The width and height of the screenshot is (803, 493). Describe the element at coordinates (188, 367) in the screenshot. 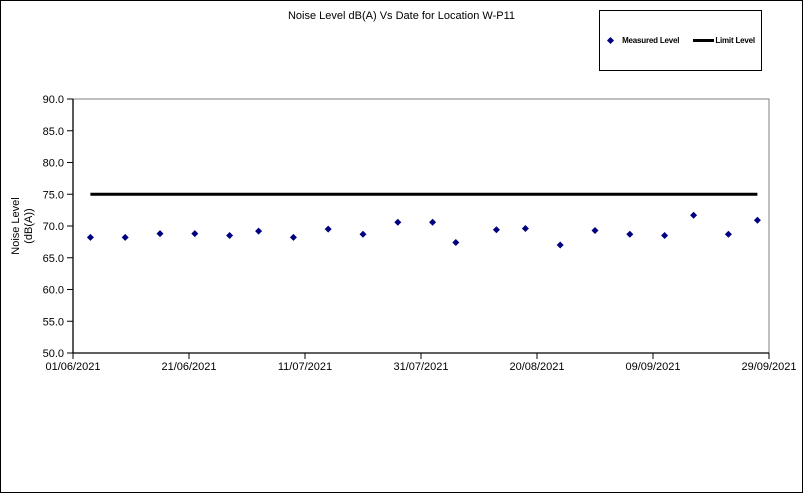

I see `x-tick-label: 21/06/2021` at that location.